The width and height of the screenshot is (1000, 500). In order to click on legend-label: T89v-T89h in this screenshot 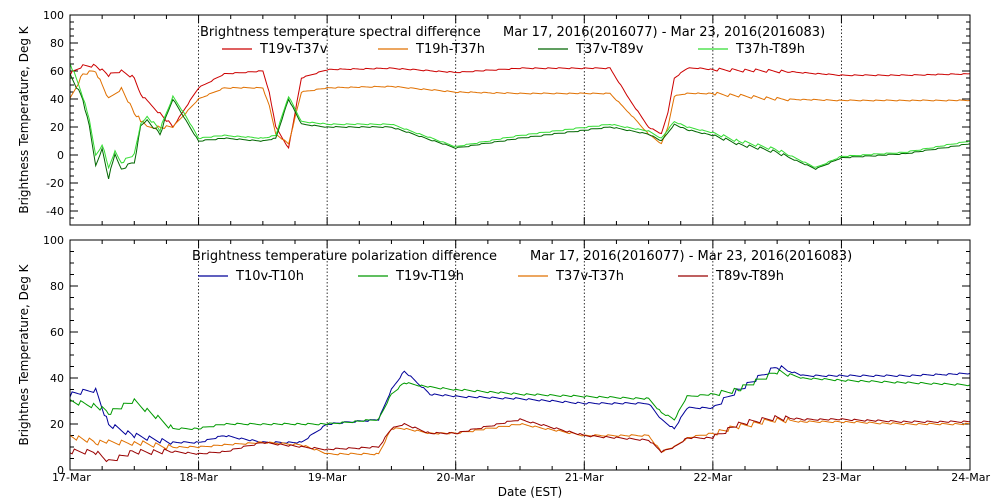, I will do `click(749, 276)`.